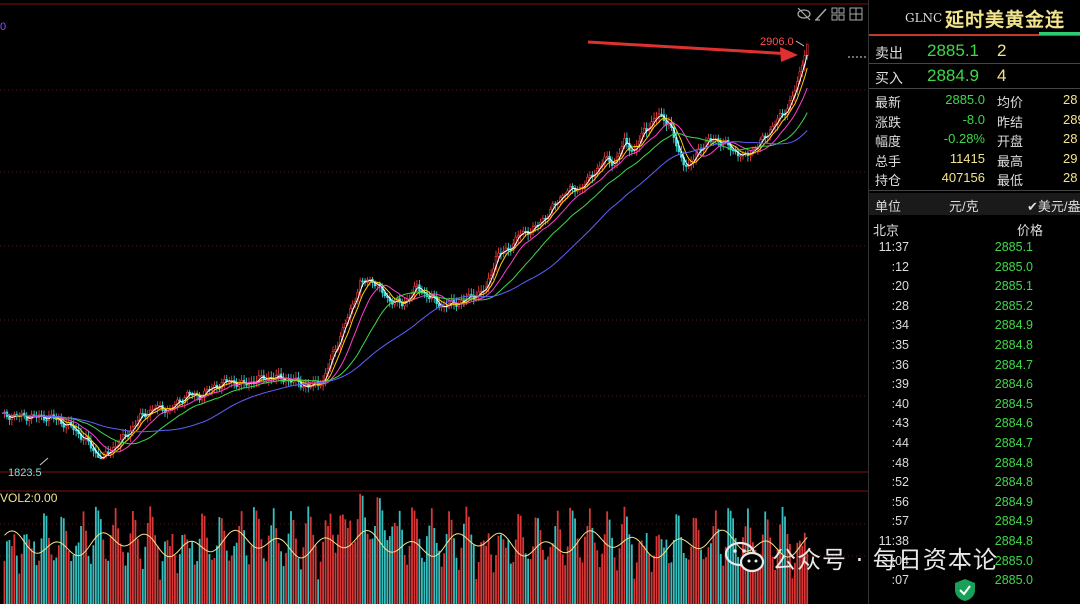 Image resolution: width=1080 pixels, height=604 pixels. What do you see at coordinates (974, 309) in the screenshot?
I see `tick-row: :28 2885.2` at bounding box center [974, 309].